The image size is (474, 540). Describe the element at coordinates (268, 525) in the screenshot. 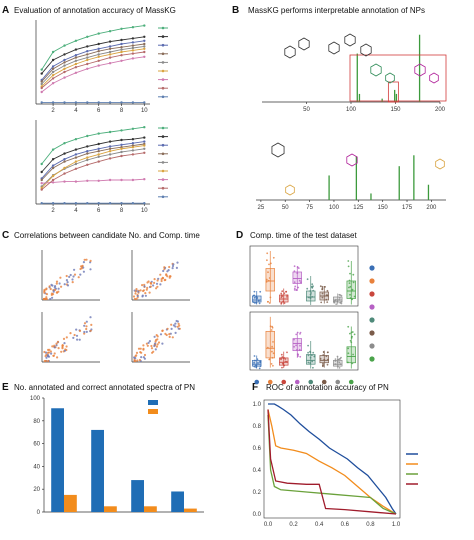

I see `x-tick-label: 0.0` at that location.